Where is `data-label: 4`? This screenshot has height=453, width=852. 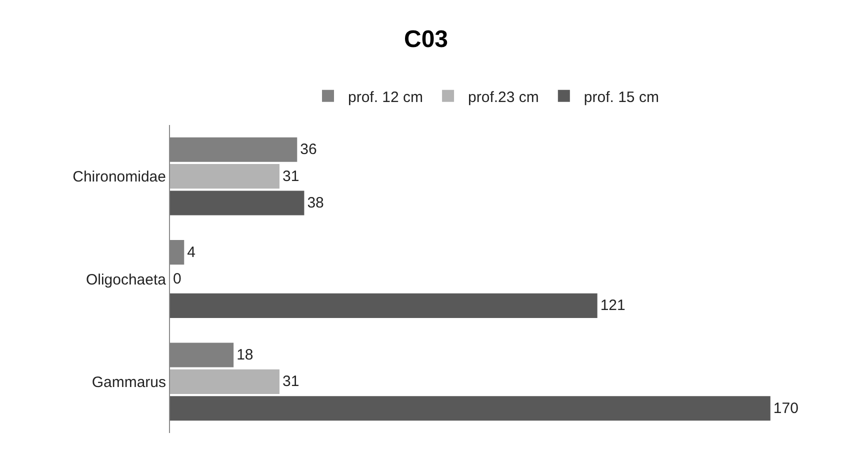 data-label: 4 is located at coordinates (191, 252).